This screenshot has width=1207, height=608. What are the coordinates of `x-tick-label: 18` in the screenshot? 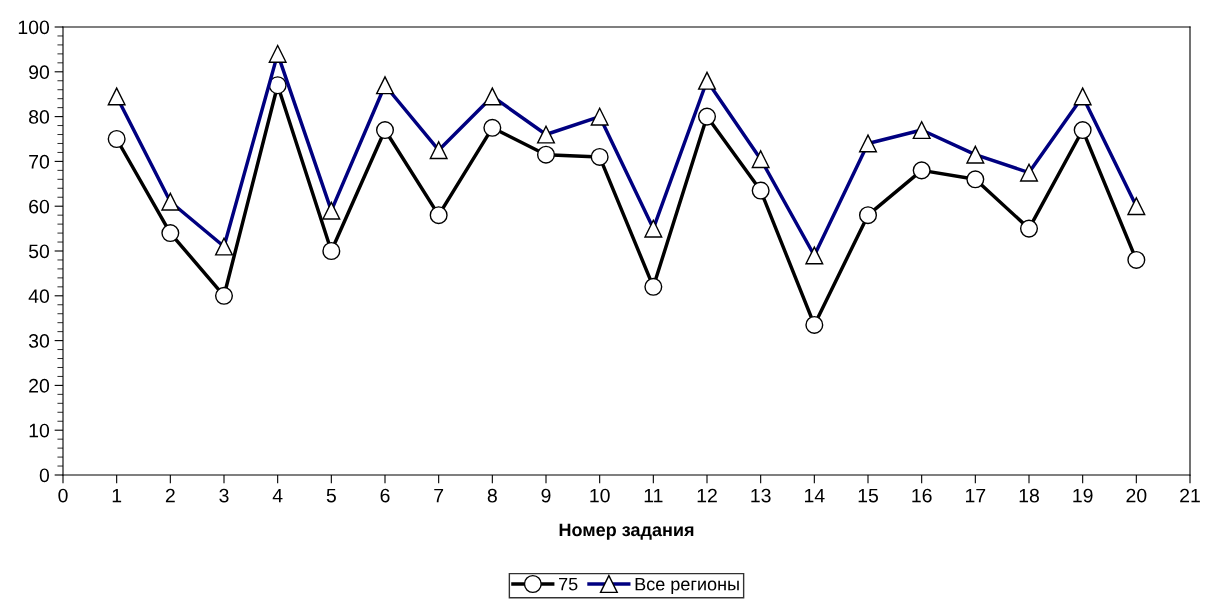 It's located at (1029, 495).